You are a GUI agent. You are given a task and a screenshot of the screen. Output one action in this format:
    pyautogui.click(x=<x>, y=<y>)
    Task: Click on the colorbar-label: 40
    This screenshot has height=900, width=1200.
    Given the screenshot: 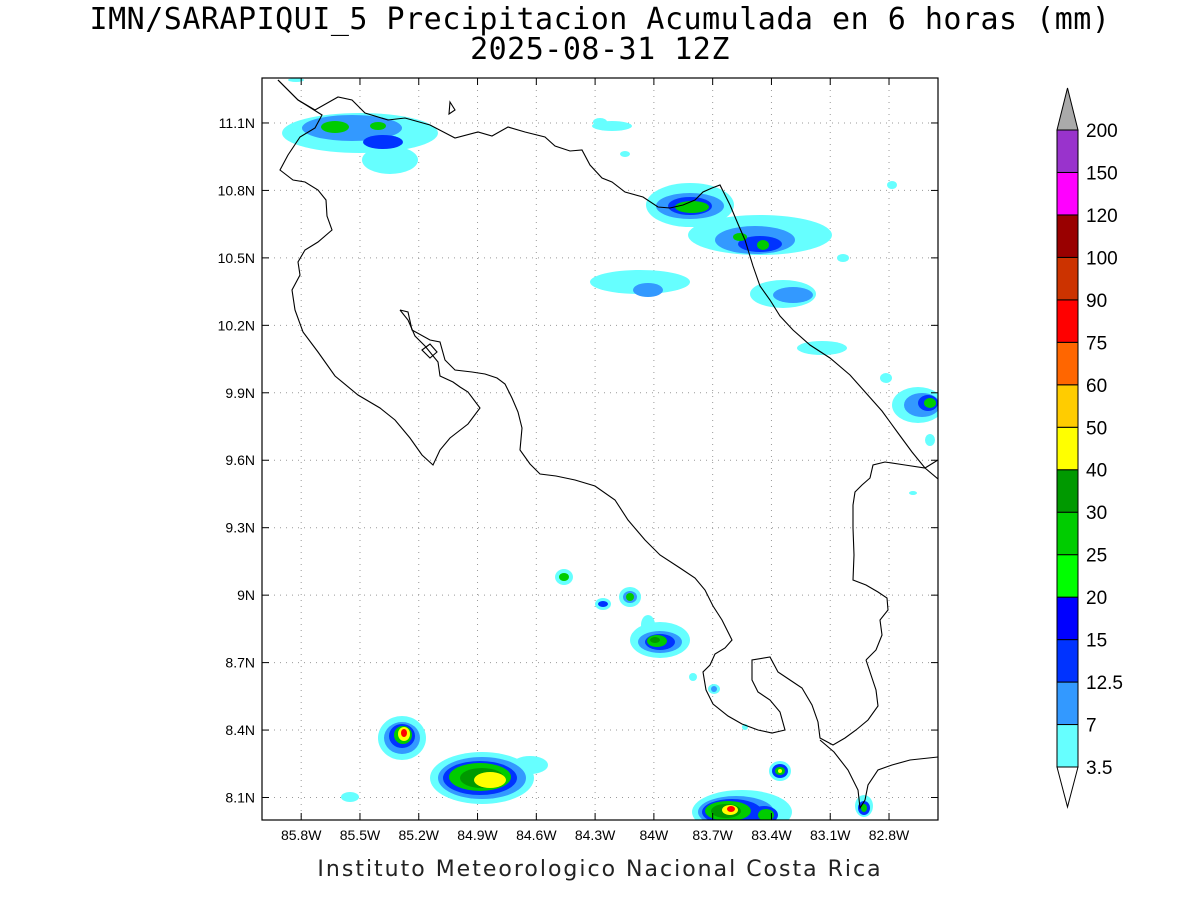 What is the action you would take?
    pyautogui.click(x=1096, y=471)
    